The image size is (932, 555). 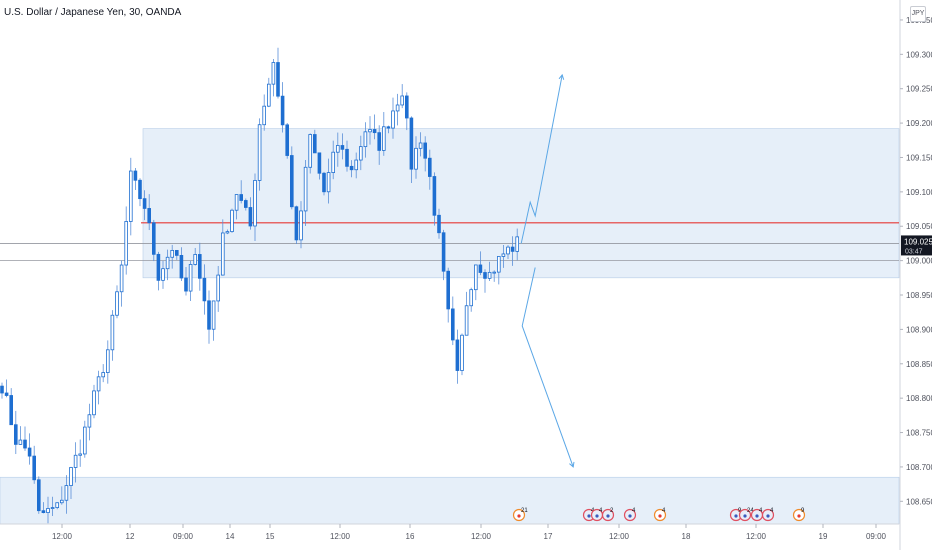 What do you see at coordinates (823, 536) in the screenshot?
I see `x-tick-label: 19` at bounding box center [823, 536].